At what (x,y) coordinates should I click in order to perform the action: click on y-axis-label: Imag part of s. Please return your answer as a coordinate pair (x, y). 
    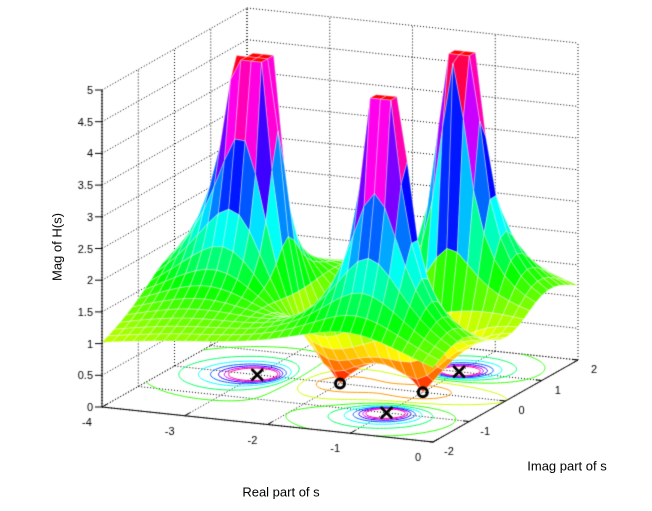
    Looking at the image, I should click on (567, 466).